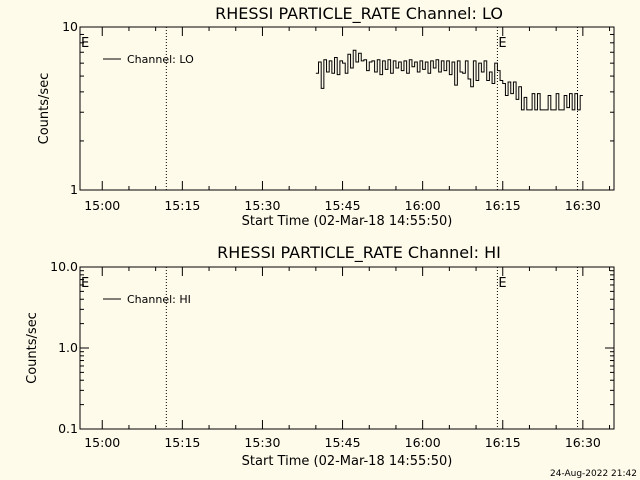 This screenshot has width=640, height=480. What do you see at coordinates (359, 253) in the screenshot?
I see `chart-title: RHESSI PARTICLE_RATE Channel: HI` at bounding box center [359, 253].